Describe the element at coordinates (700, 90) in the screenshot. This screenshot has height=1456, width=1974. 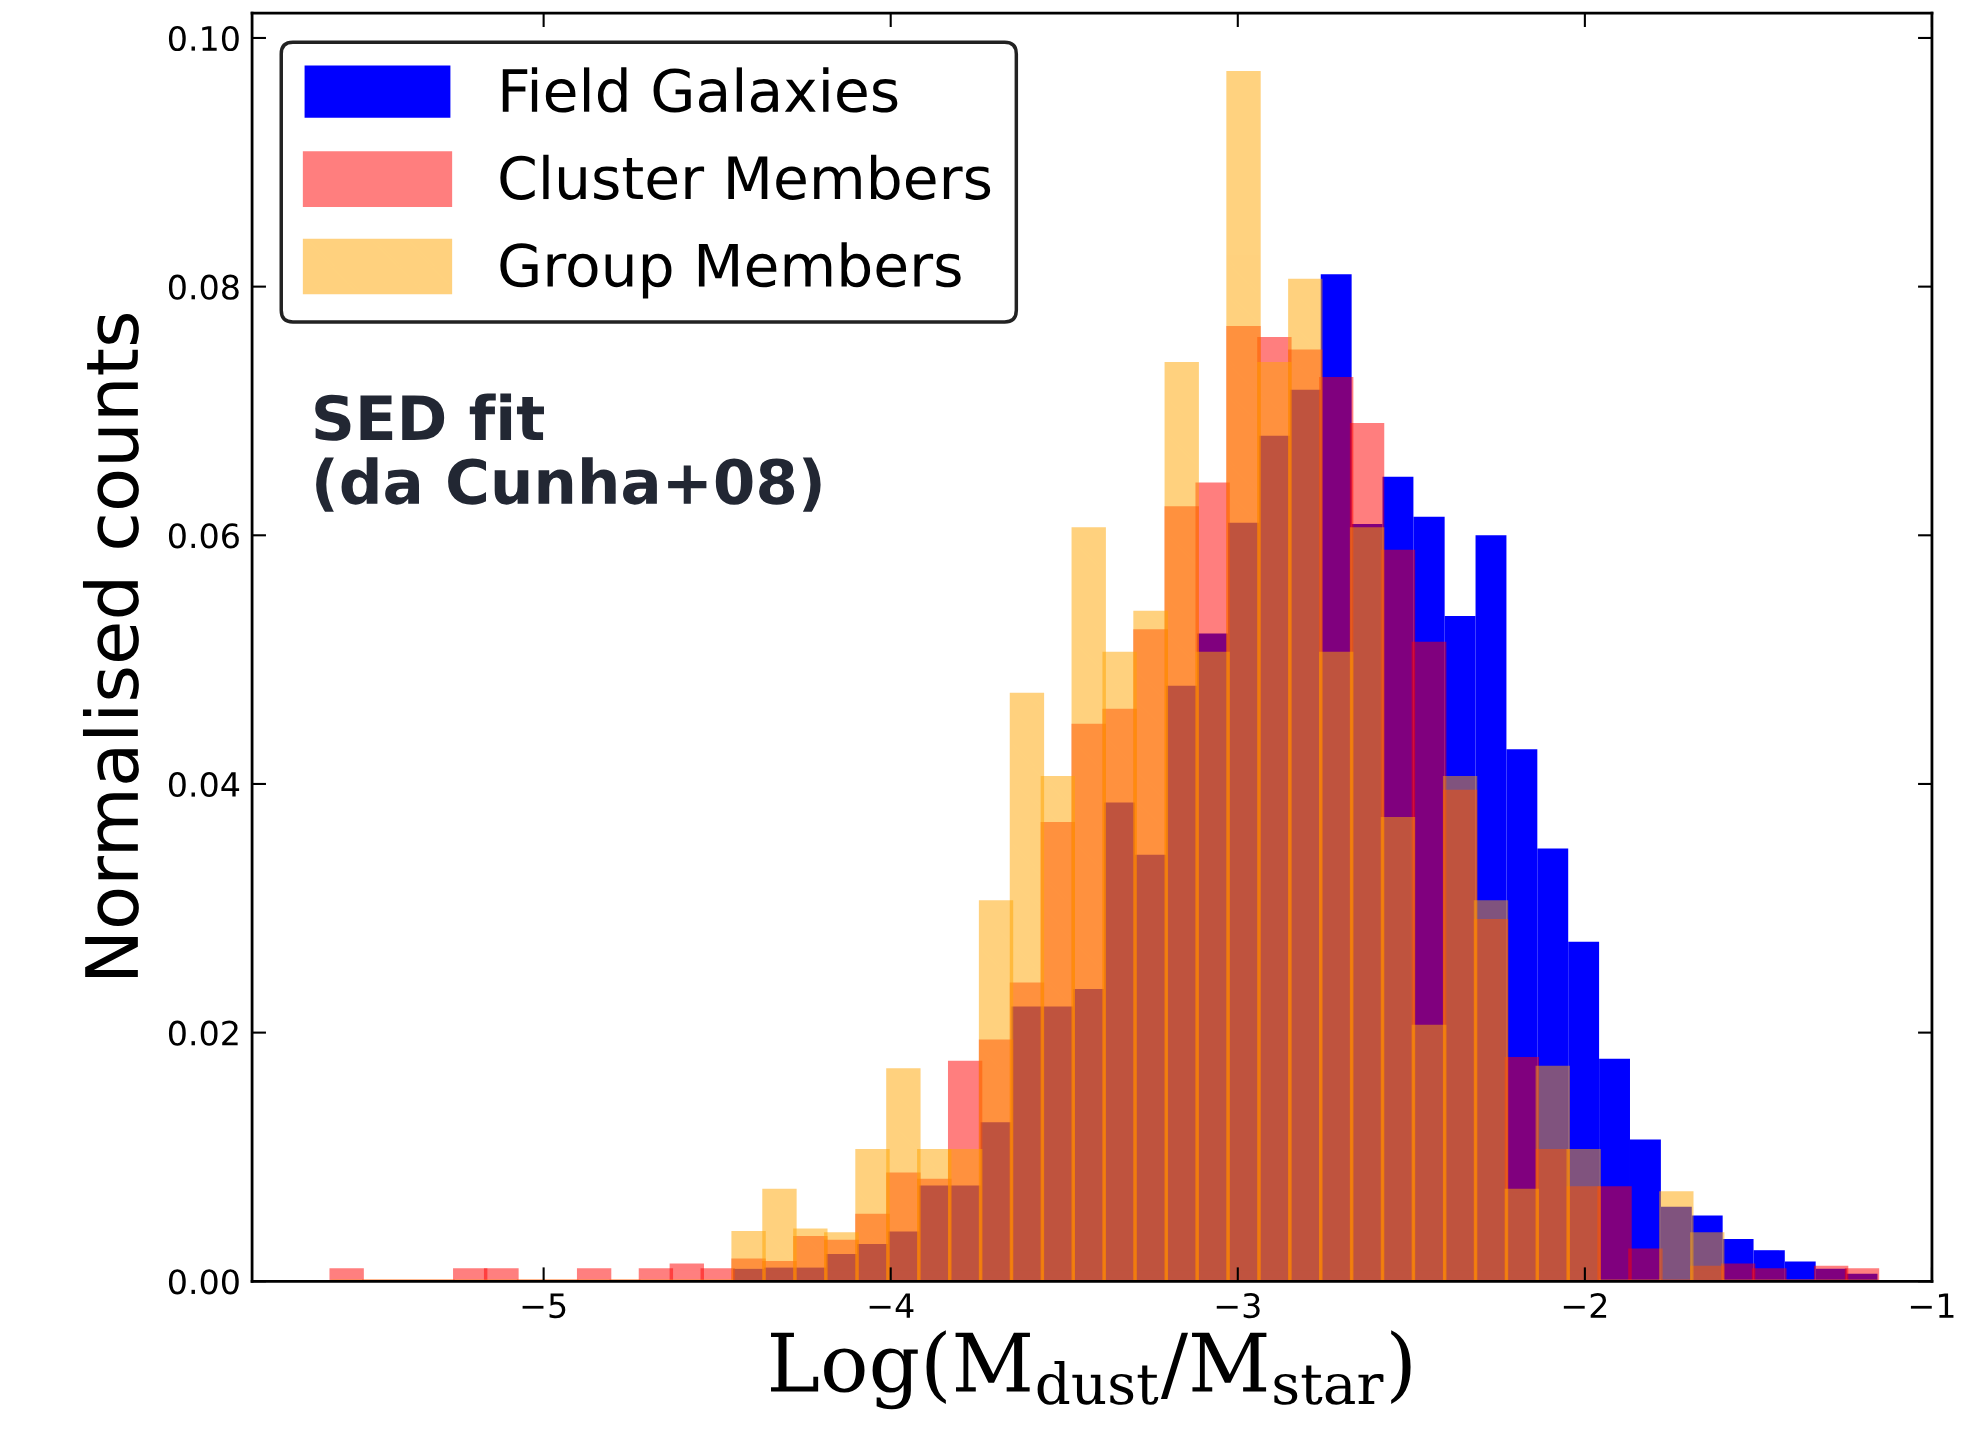
I see `legend-label: Field Galaxies` at that location.